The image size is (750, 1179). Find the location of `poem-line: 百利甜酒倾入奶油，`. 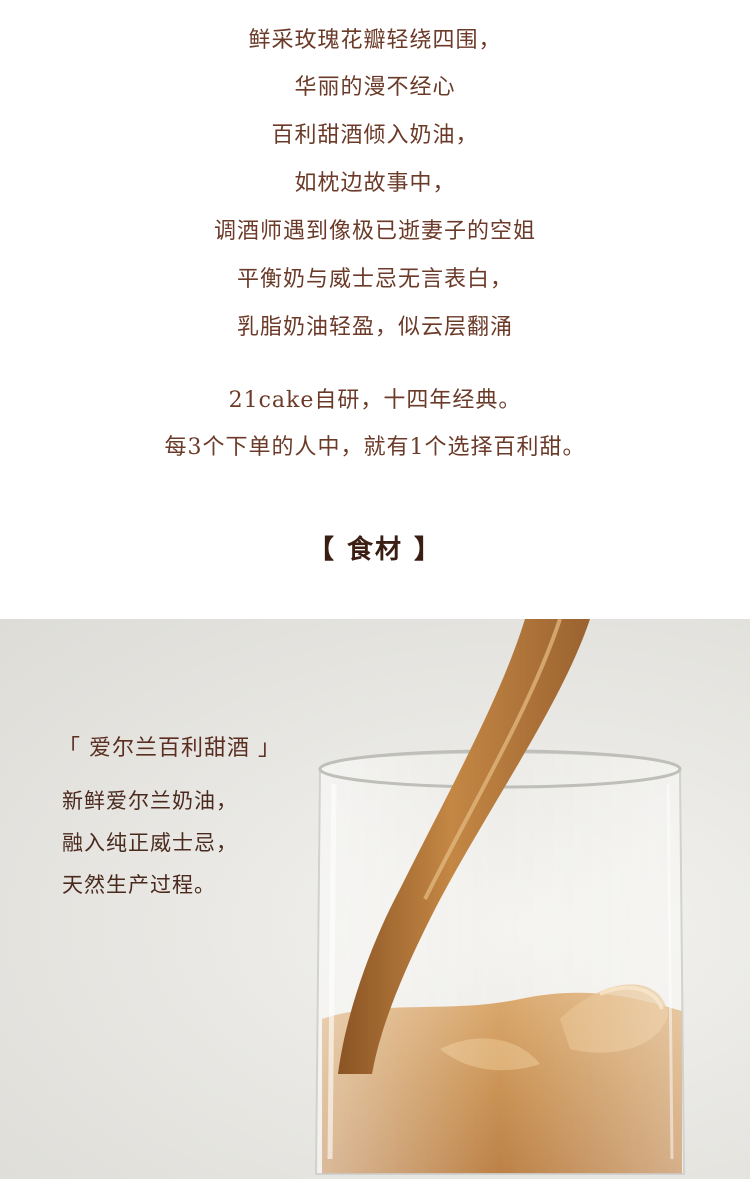

poem-line: 百利甜酒倾入奶油， is located at coordinates (375, 135).